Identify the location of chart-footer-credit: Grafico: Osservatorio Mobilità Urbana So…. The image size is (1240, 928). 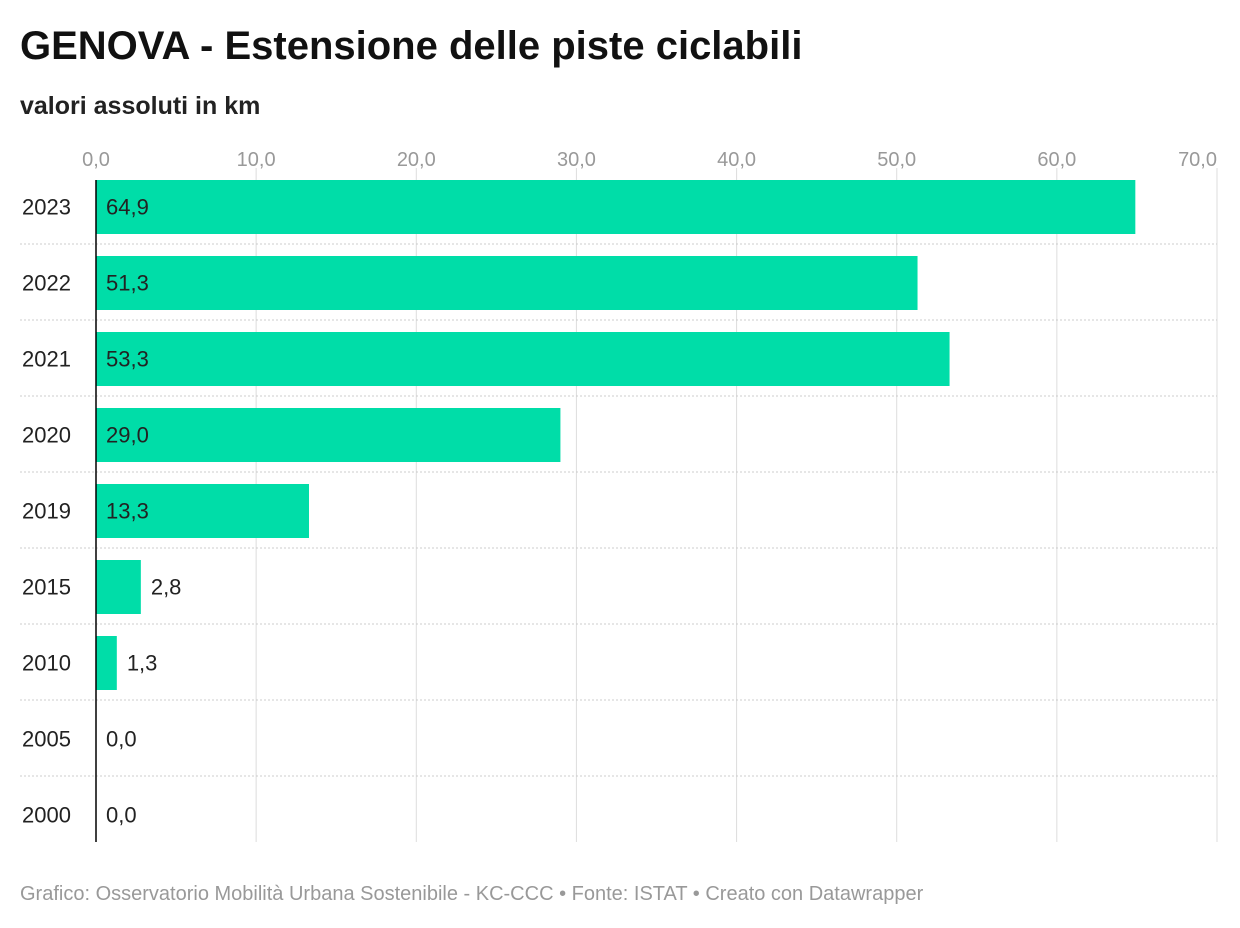
(472, 894).